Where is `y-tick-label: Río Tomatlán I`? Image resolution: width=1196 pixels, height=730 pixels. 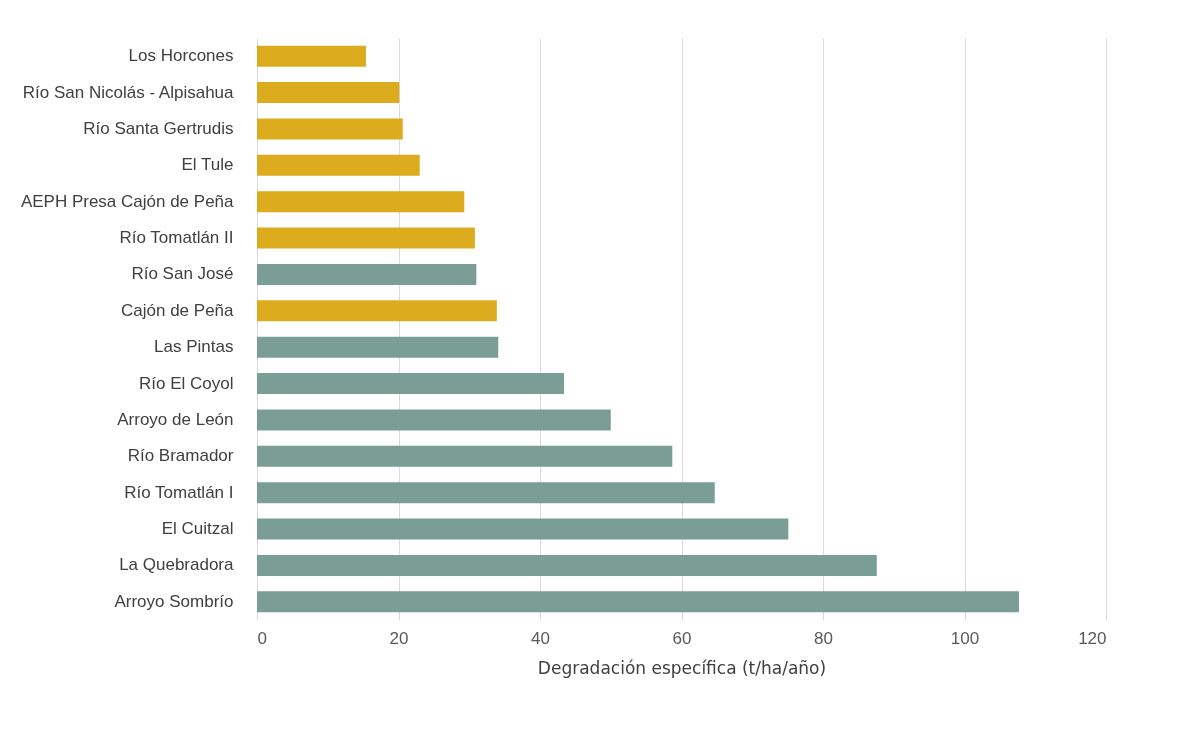
y-tick-label: Río Tomatlán I is located at coordinates (179, 492).